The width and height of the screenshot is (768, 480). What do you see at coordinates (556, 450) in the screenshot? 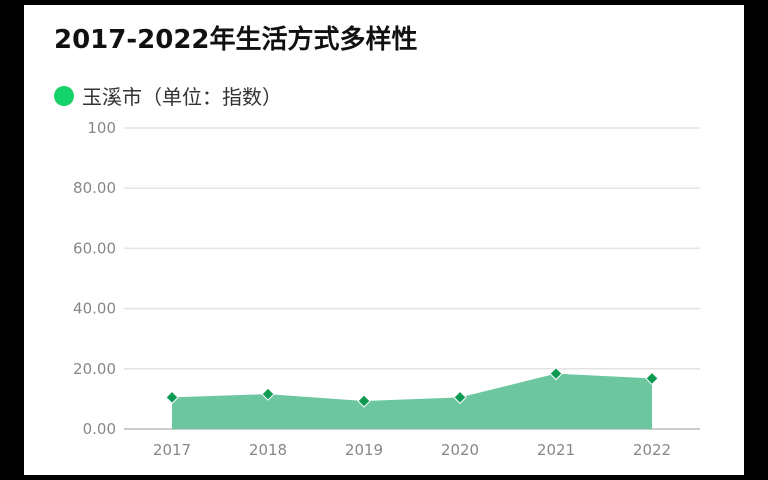
I see `x-tick-label: 2021` at bounding box center [556, 450].